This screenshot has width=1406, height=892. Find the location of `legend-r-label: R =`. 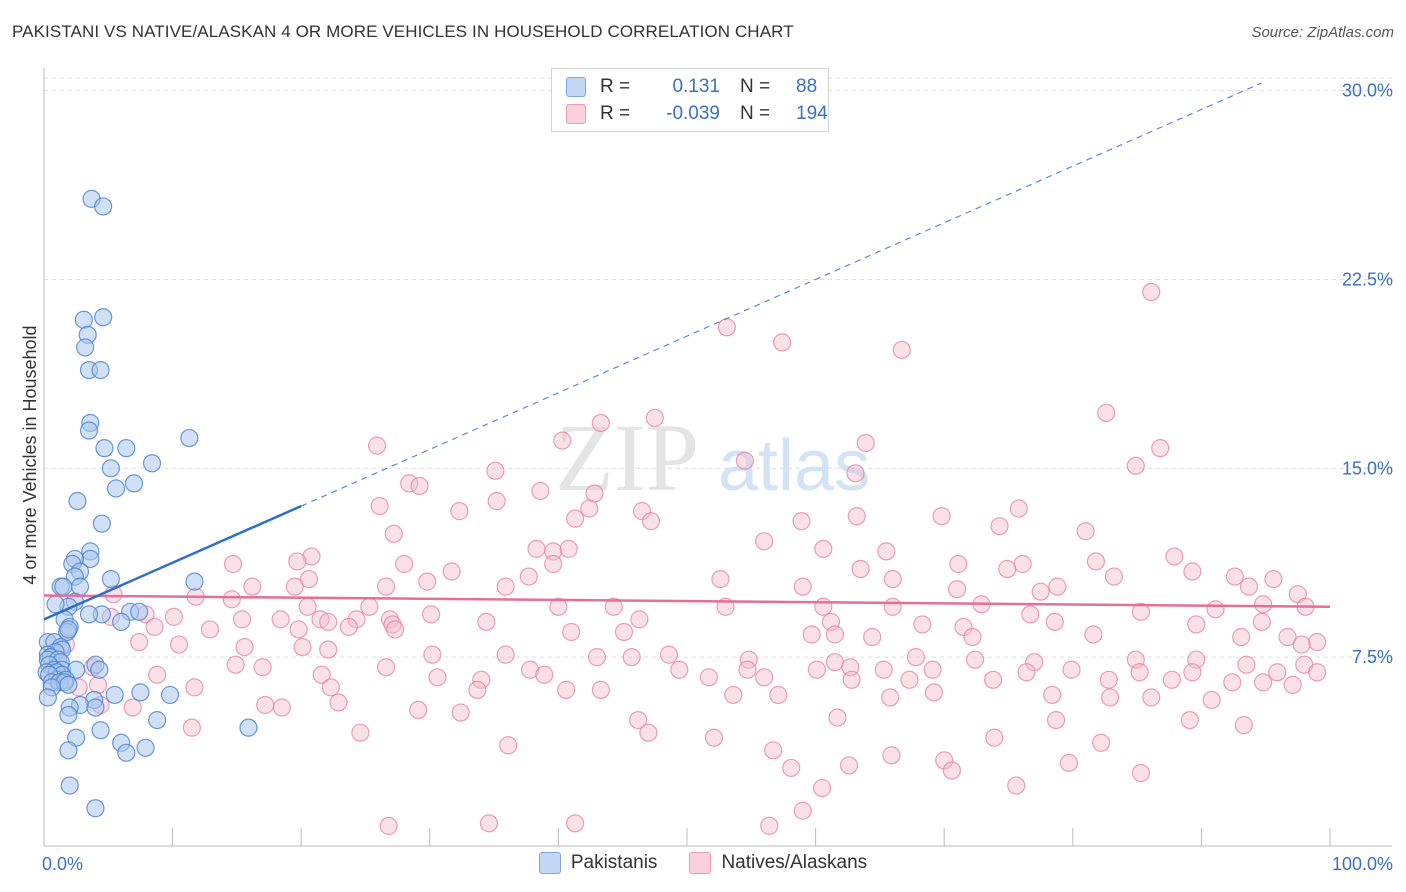

legend-r-label: R = is located at coordinates (615, 113).